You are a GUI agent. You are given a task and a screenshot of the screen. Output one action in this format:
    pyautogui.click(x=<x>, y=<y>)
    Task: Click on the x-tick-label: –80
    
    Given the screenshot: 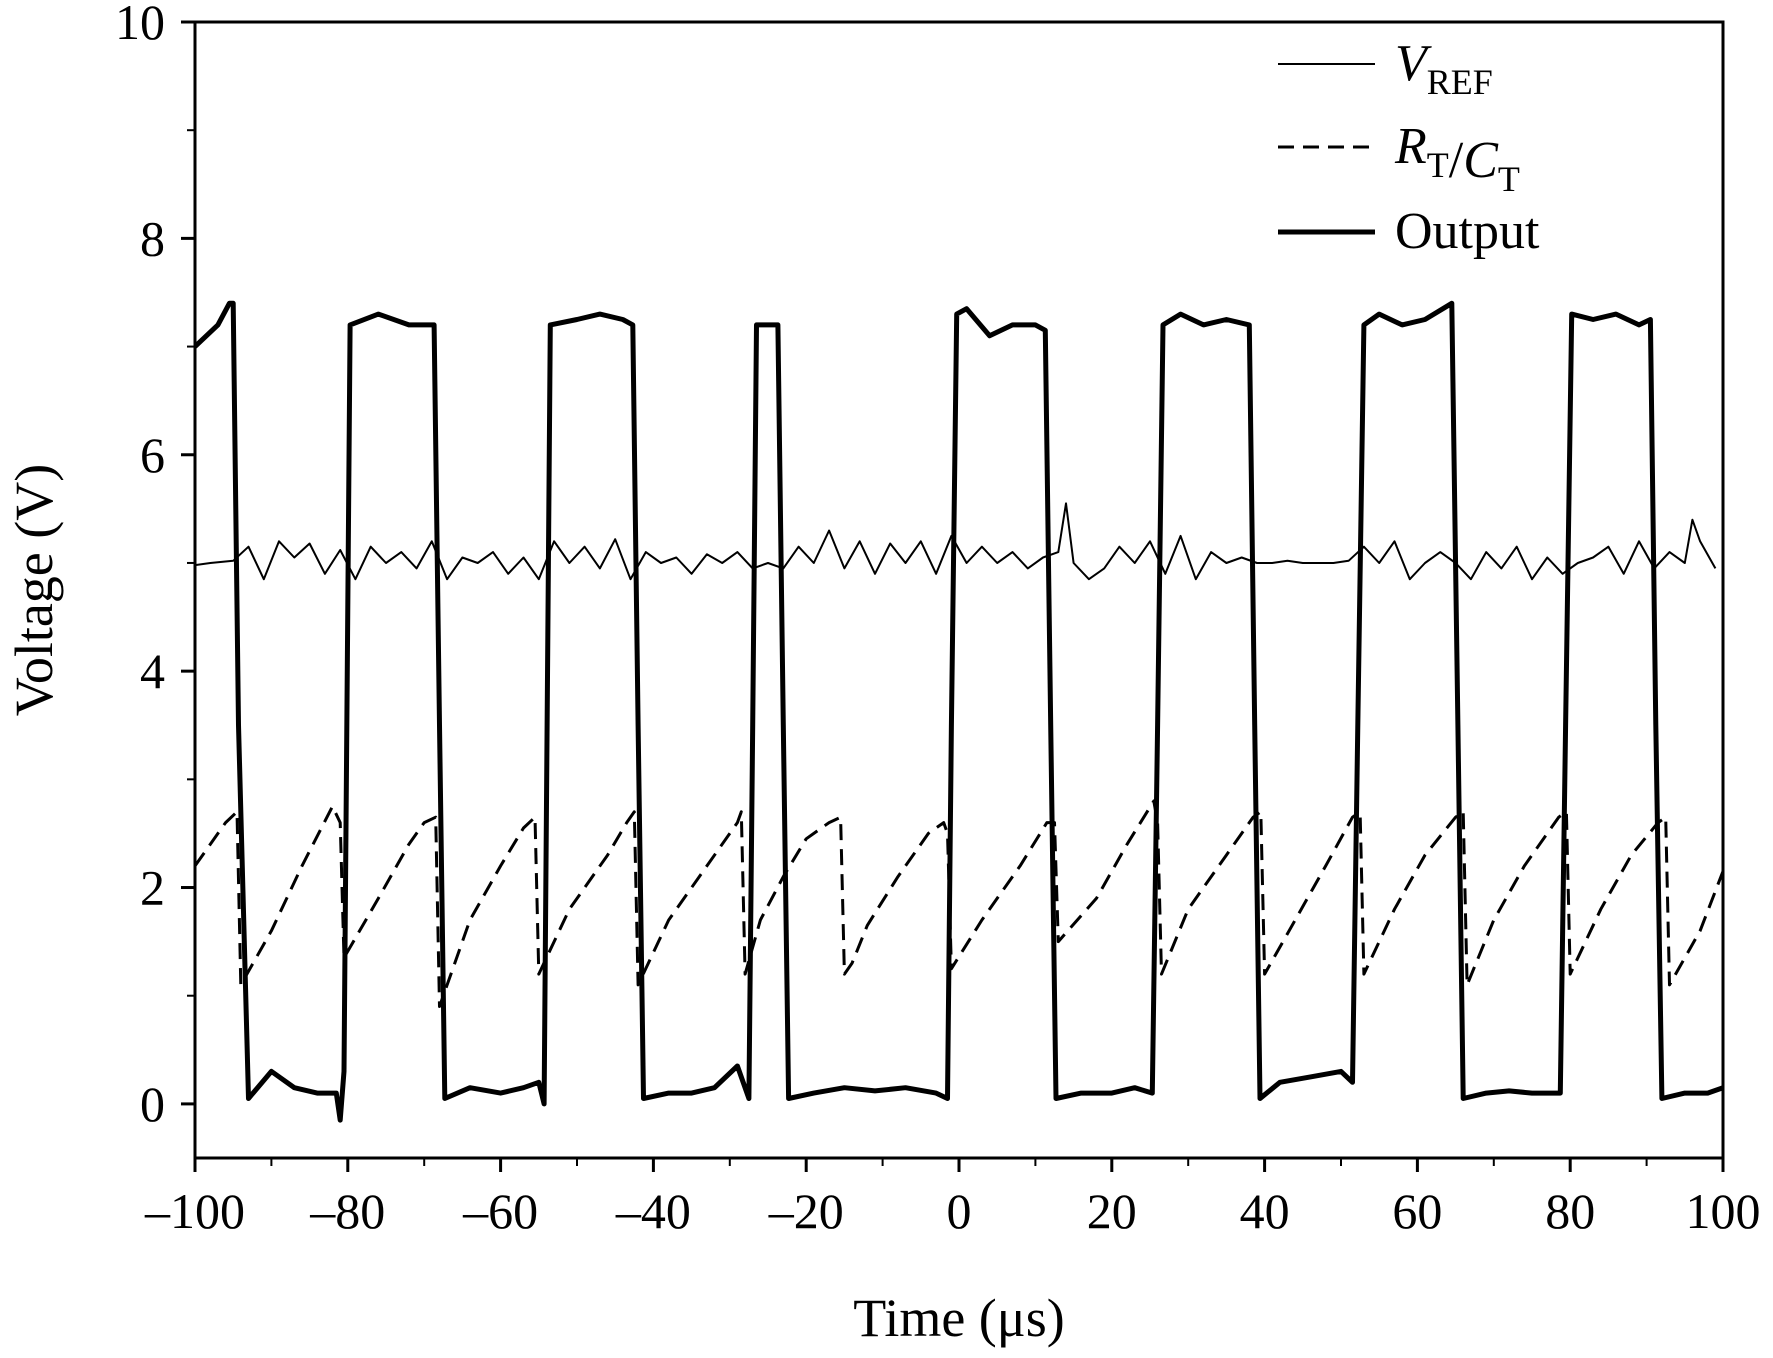 What is the action you would take?
    pyautogui.click(x=347, y=1211)
    